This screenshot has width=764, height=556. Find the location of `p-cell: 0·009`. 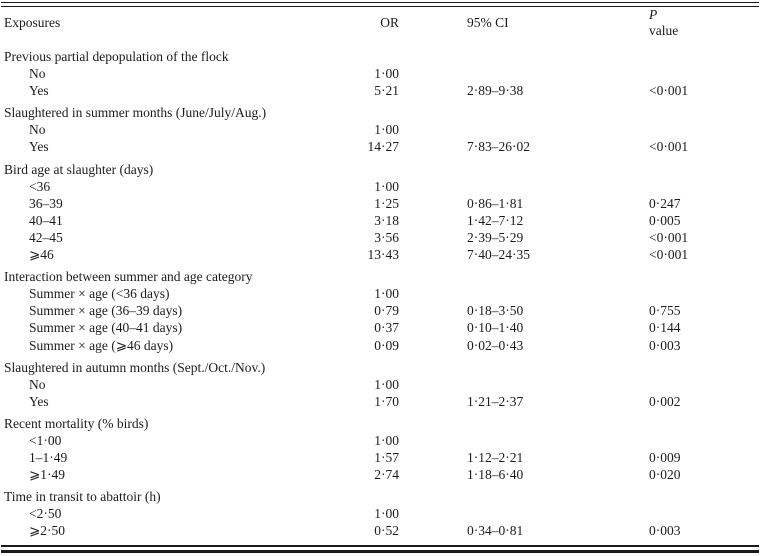

p-cell: 0·009 is located at coordinates (665, 458).